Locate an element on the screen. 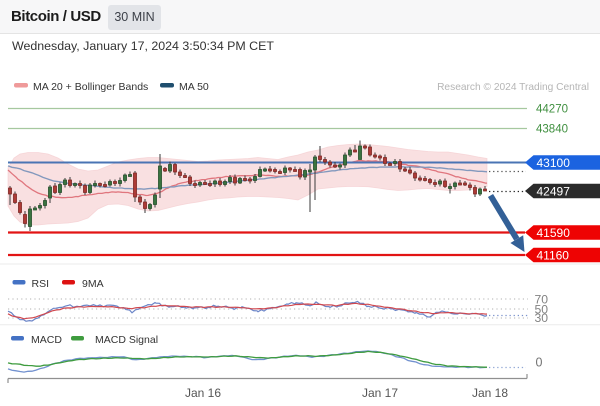 This screenshot has height=406, width=600. svg-text: 41590 is located at coordinates (554, 233).